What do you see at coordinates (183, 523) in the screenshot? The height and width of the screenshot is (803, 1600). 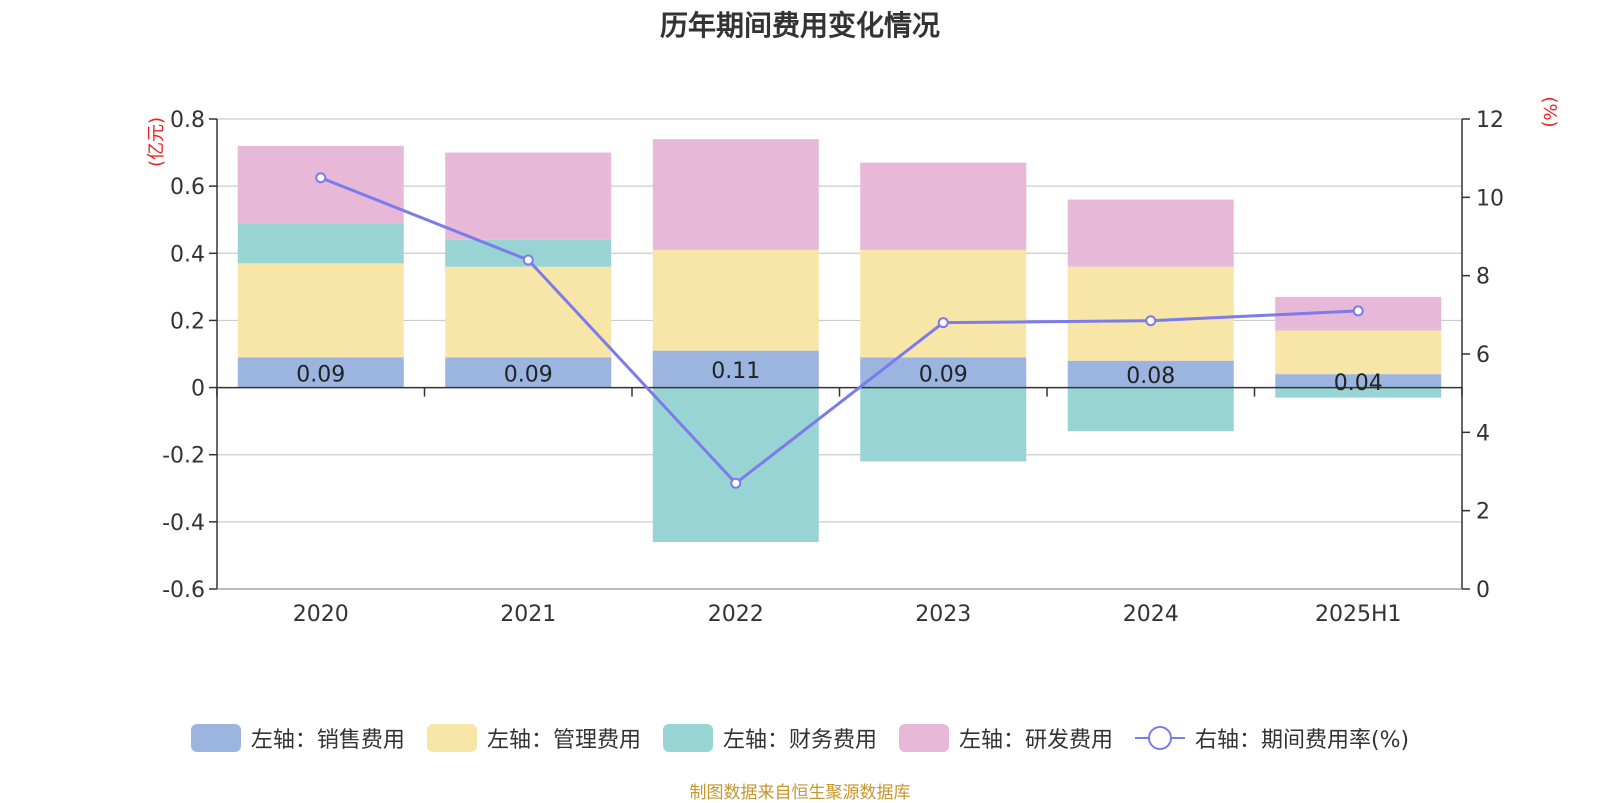 I see `left-axis-tick-label: -0.4` at bounding box center [183, 523].